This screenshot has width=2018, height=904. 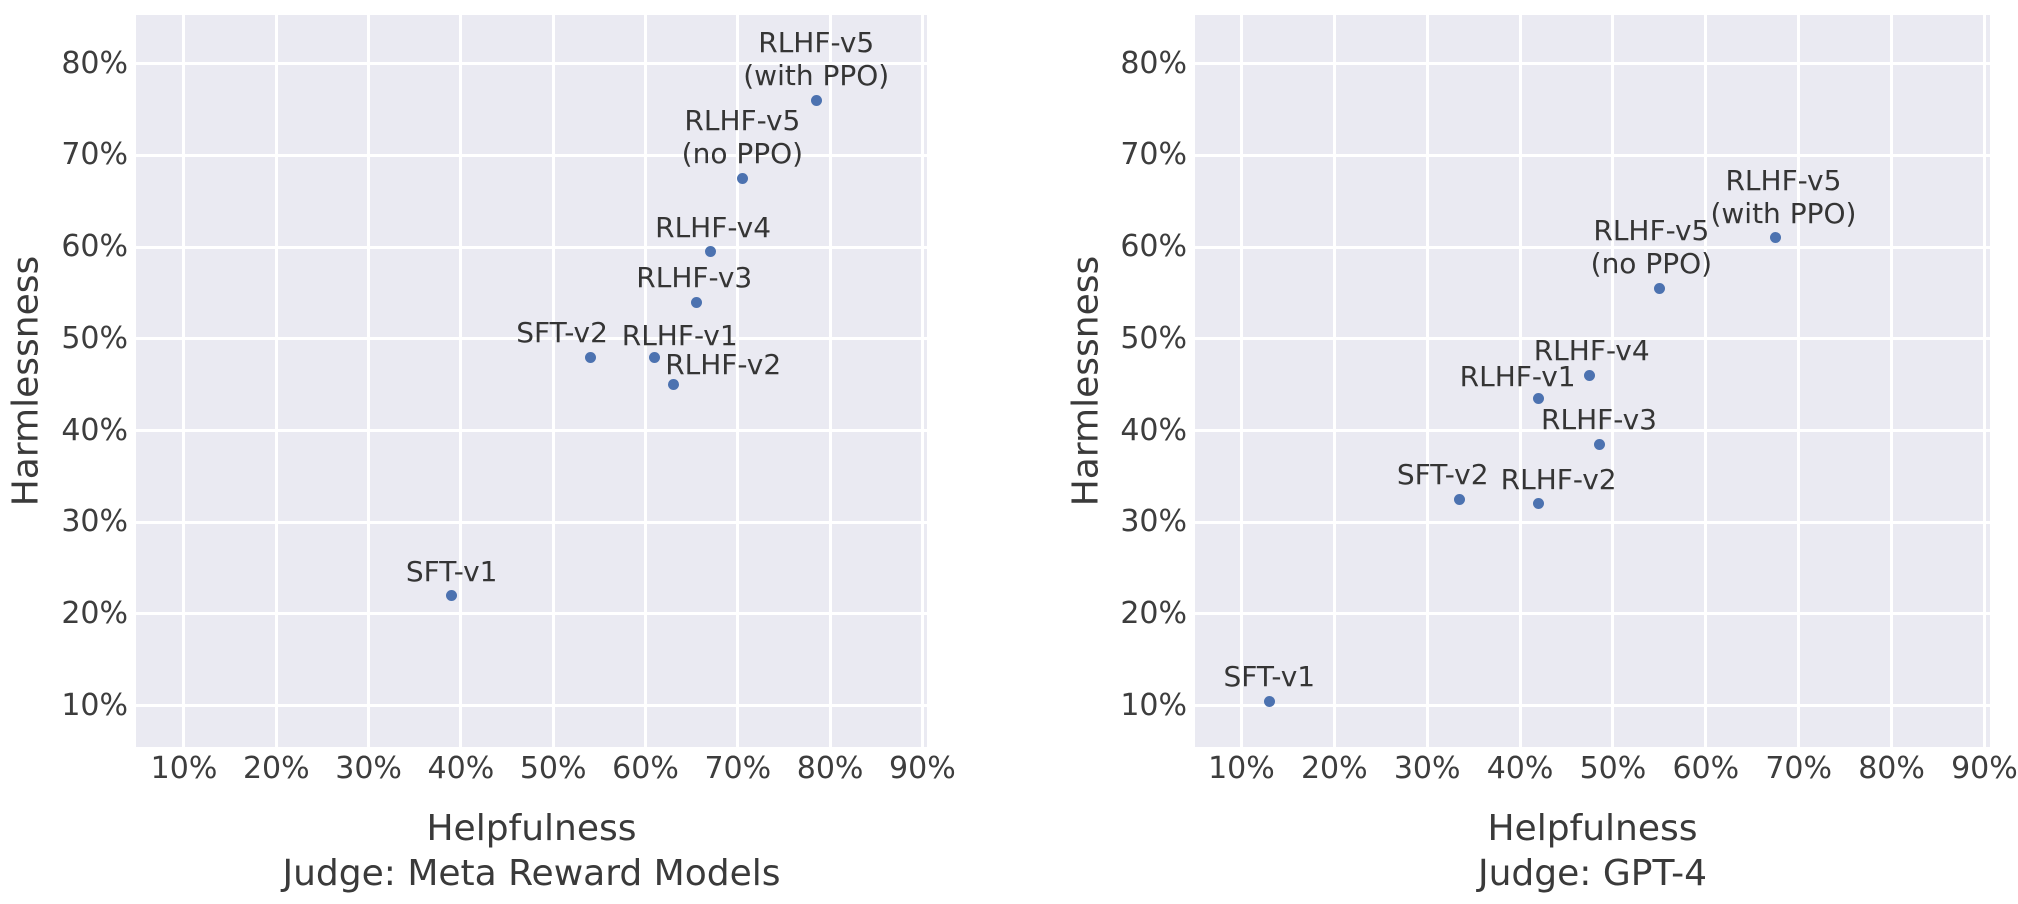 I want to click on x-tick-label: 70%, so click(x=1799, y=768).